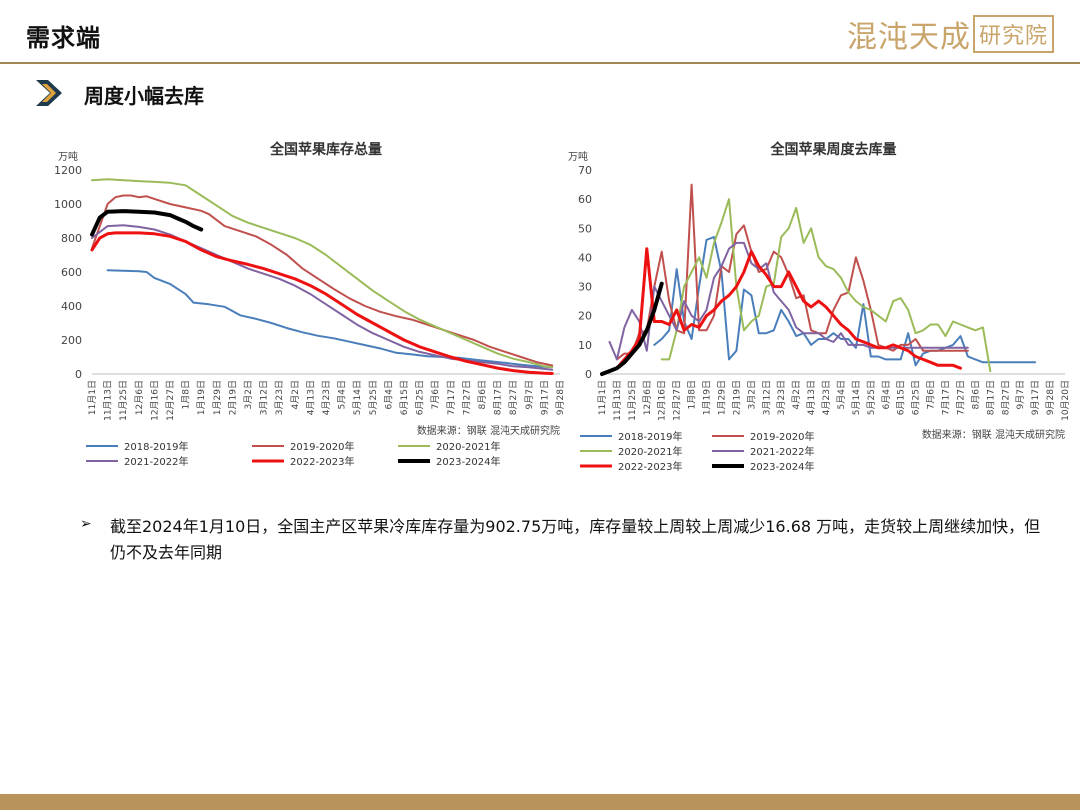 The width and height of the screenshot is (1080, 810). Describe the element at coordinates (201, 397) in the screenshot. I see `x-tick-label: 1月19日` at that location.